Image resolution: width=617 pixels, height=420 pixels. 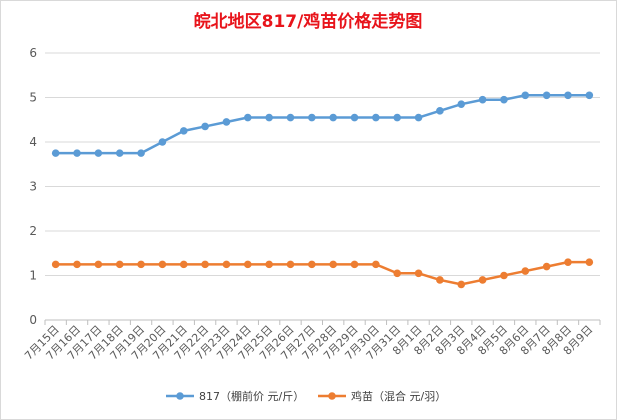 I want to click on legend-label: 817（棚前价 元/斤）, so click(x=251, y=396).